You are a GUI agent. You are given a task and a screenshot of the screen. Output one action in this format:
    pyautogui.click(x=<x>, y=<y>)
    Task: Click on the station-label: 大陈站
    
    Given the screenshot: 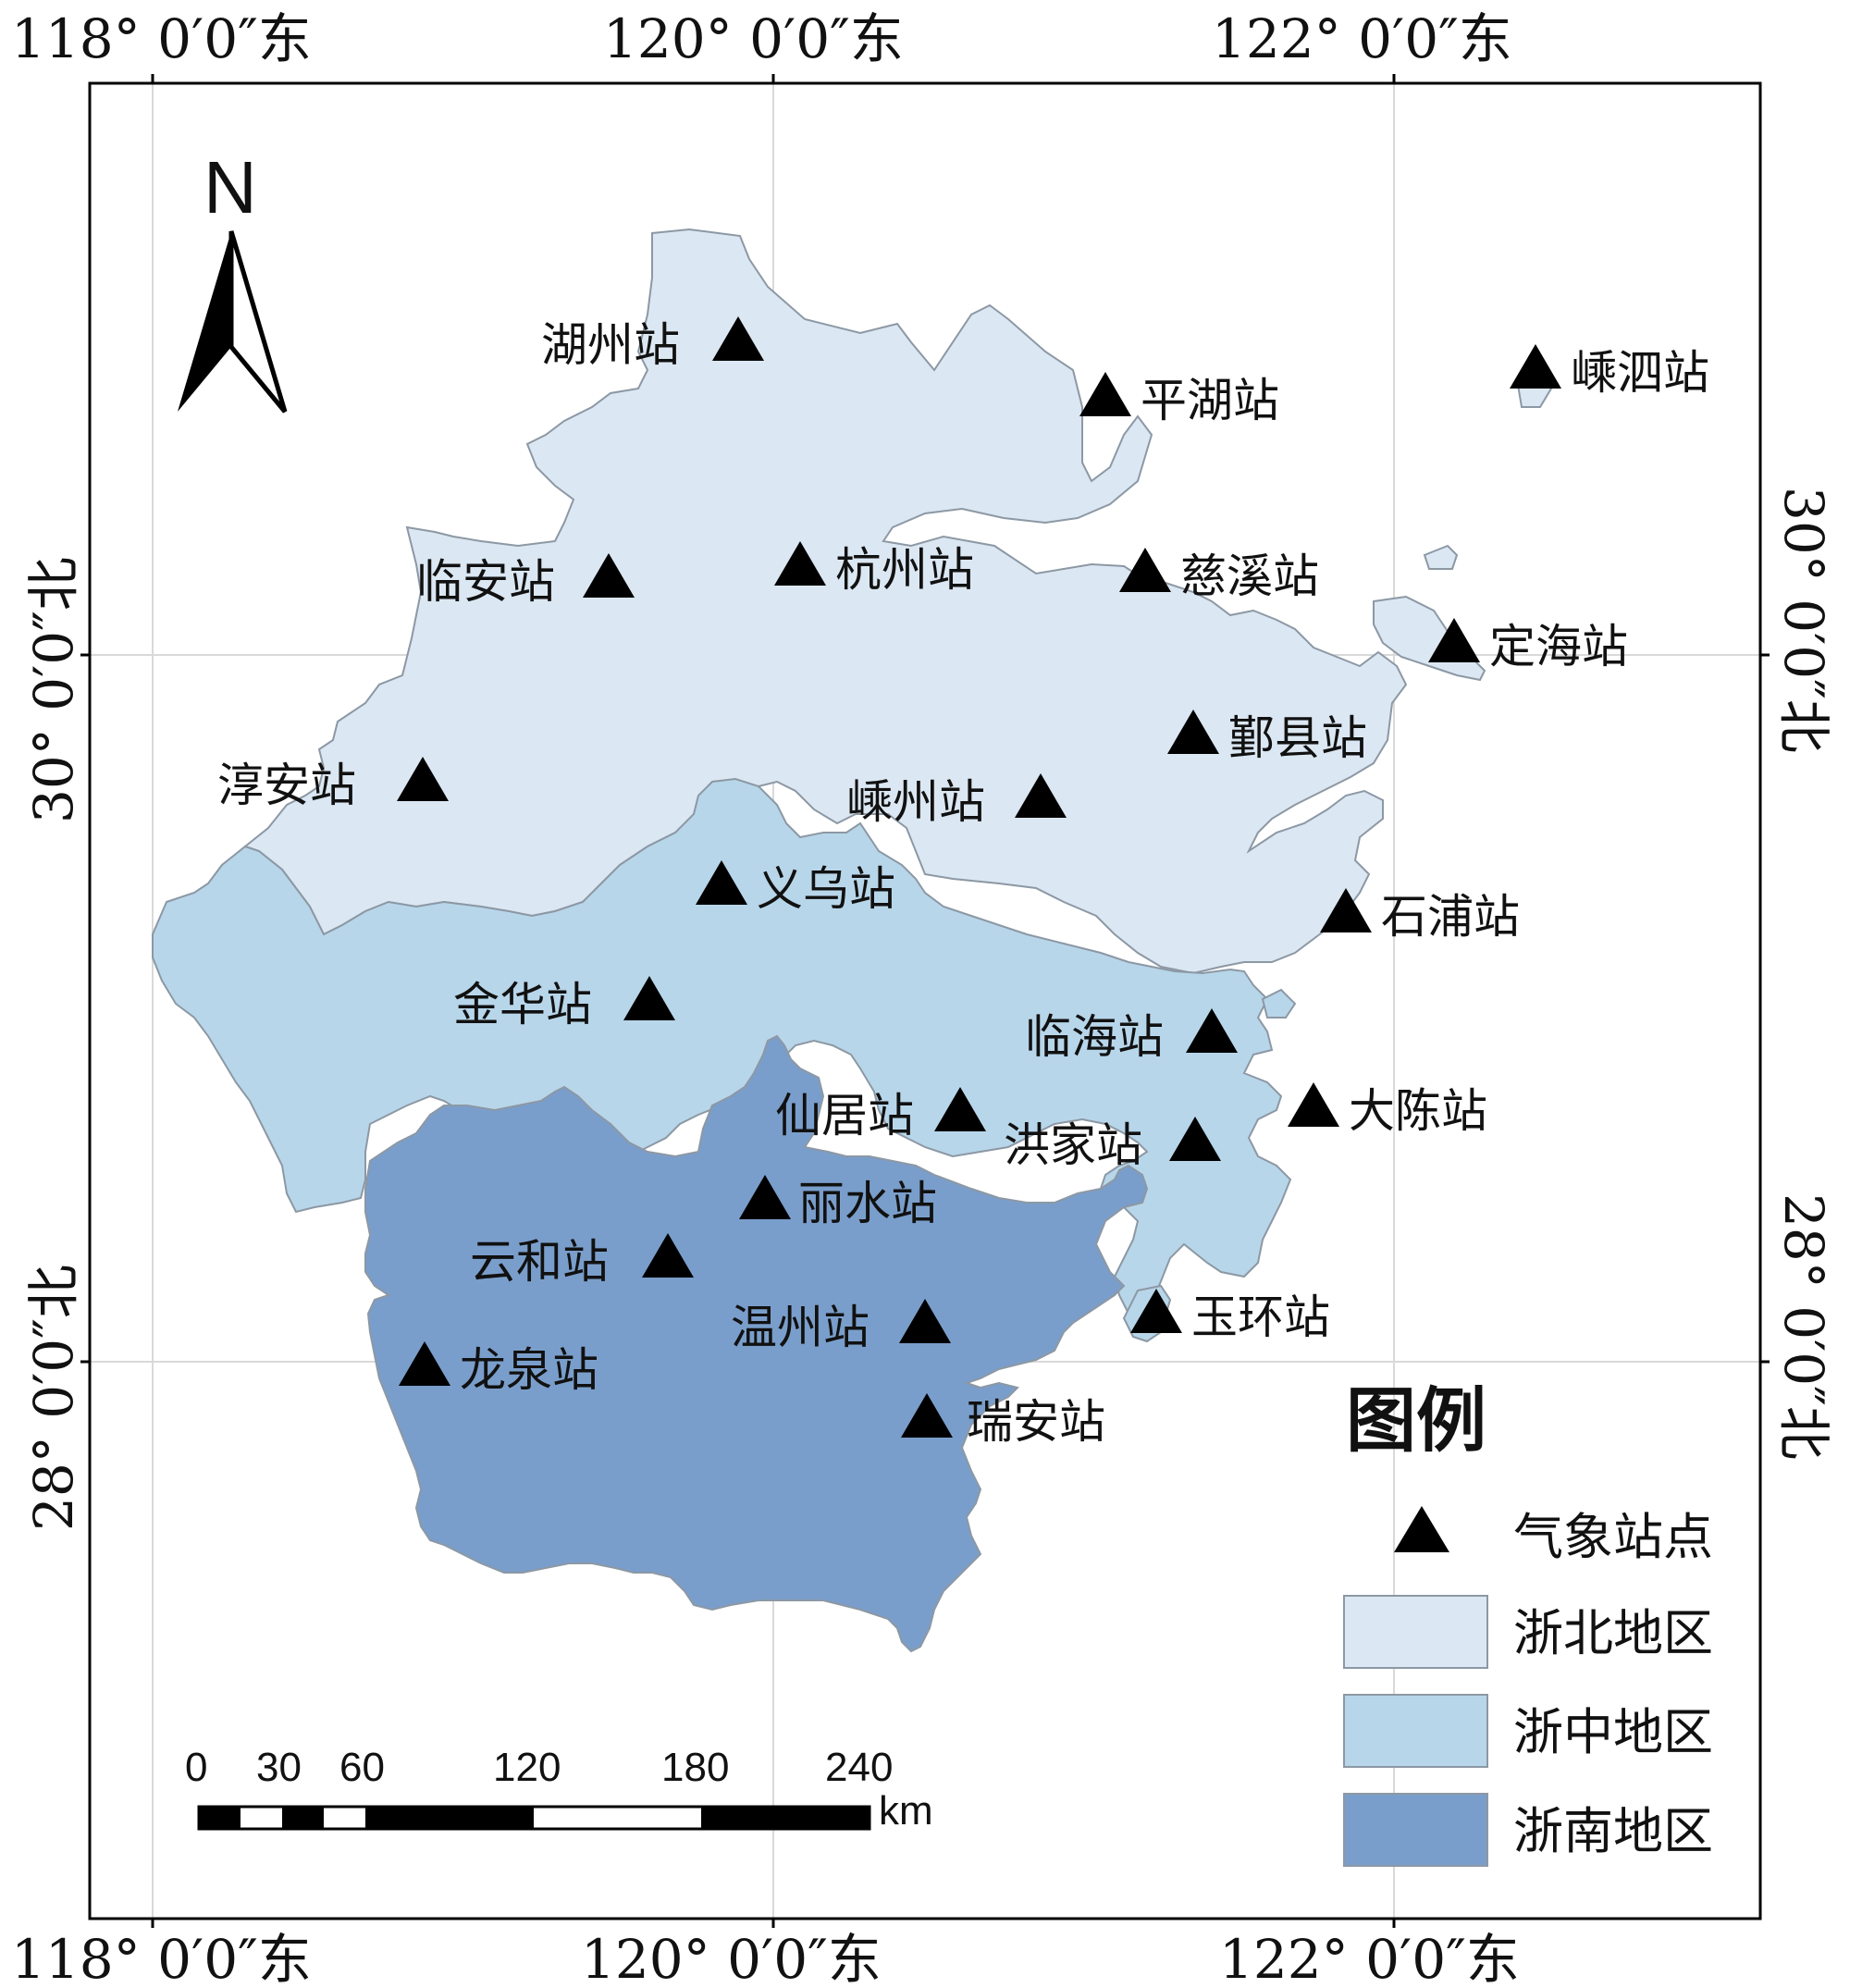 What is the action you would take?
    pyautogui.click(x=1418, y=1111)
    